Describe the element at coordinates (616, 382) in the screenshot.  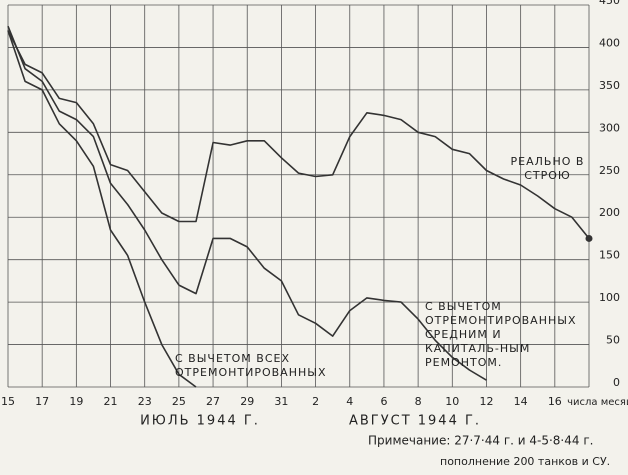
I see `y-tick-label: 0` at that location.